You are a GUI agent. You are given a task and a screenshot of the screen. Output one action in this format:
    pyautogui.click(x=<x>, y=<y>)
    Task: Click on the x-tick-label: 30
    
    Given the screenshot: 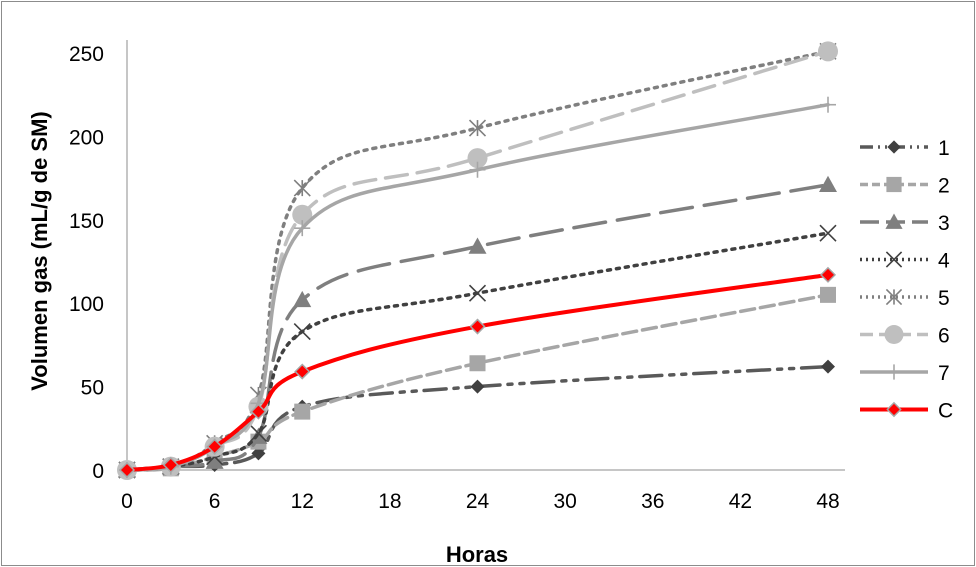 What is the action you would take?
    pyautogui.click(x=564, y=501)
    